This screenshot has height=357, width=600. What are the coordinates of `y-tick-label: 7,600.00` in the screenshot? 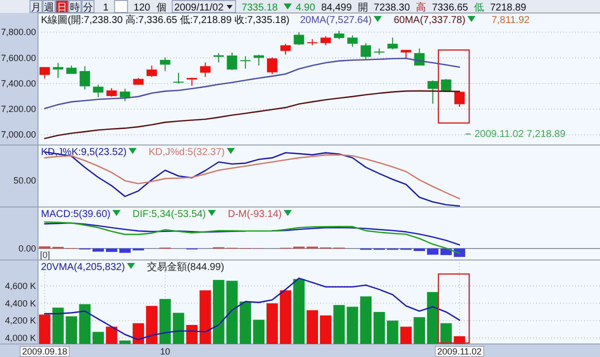 It's located at (18, 57).